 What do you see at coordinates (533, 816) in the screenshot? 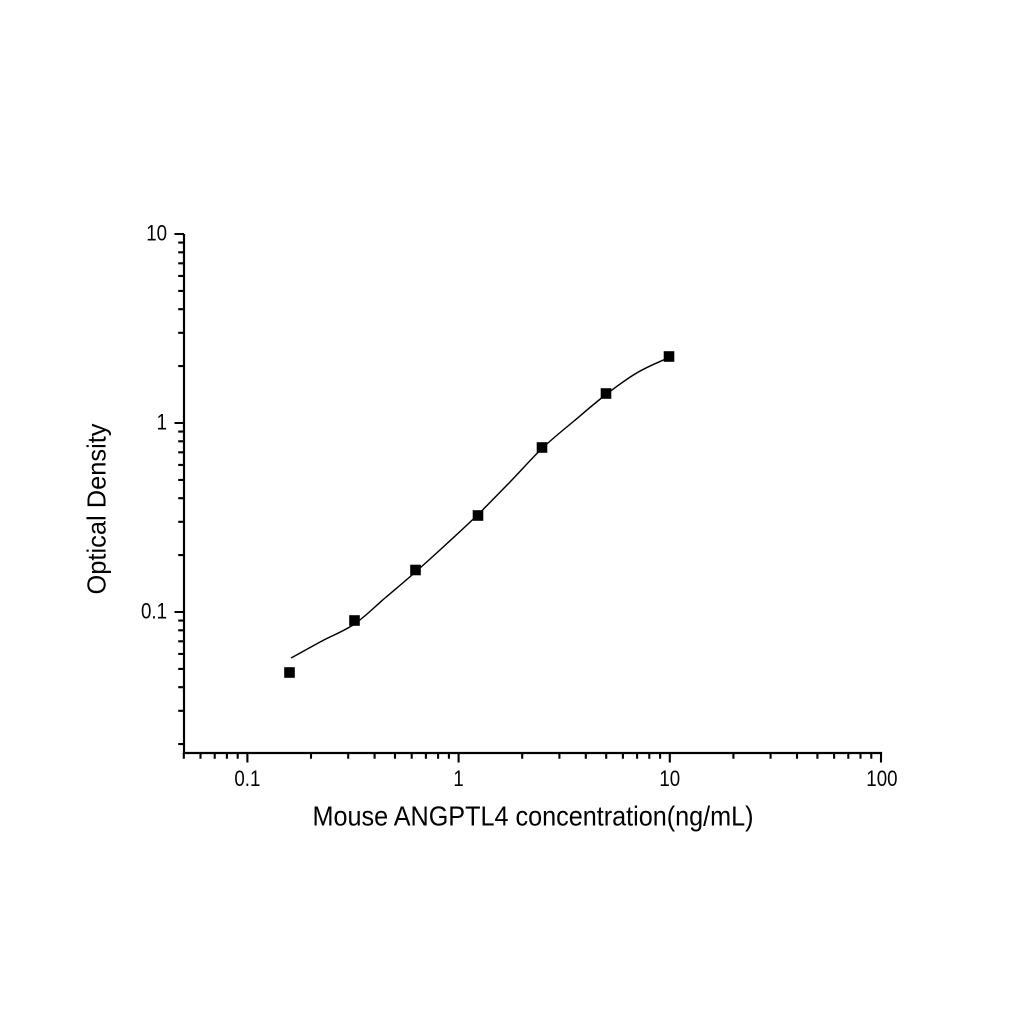
I see `svg-text:Mouse ANGPTL4 concentration(ng: Mouse ANGPTL4 concentration(ng/mL)` at bounding box center [533, 816].